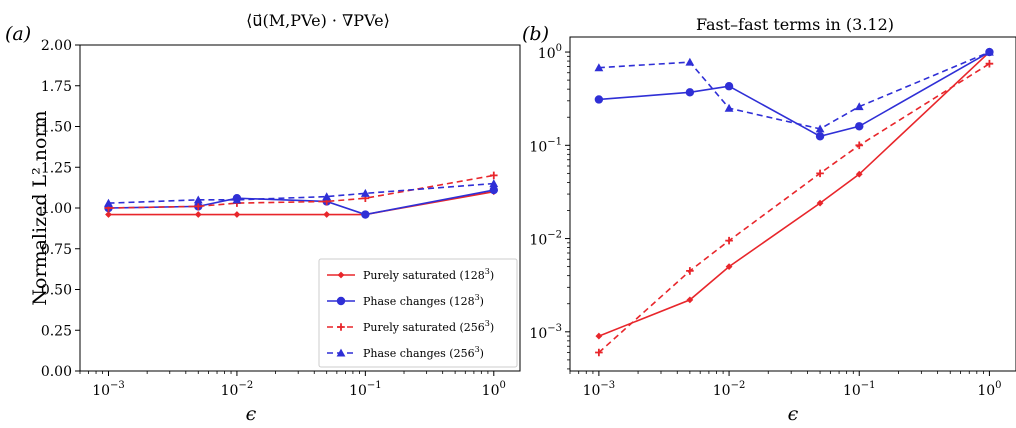 Image resolution: width=1016 pixels, height=428 pixels. I want to click on y-tick-label: 0.00, so click(56, 372).